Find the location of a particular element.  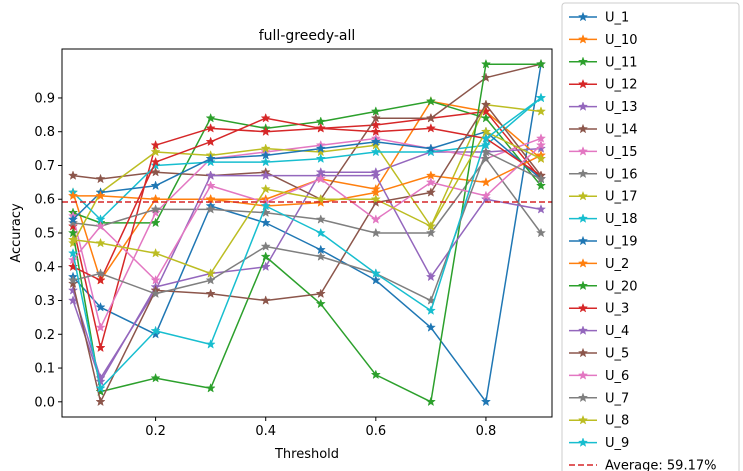

legend-entry-u-19: U_19 is located at coordinates (603, 242).